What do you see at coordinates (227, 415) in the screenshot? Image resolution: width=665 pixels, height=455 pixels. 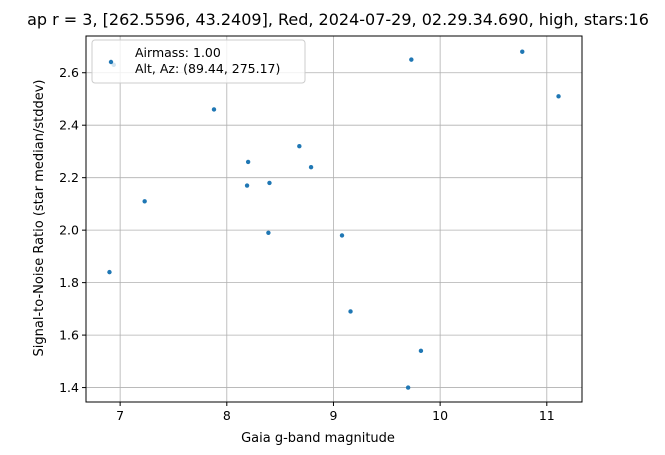 I see `x-tick-label: 8` at bounding box center [227, 415].